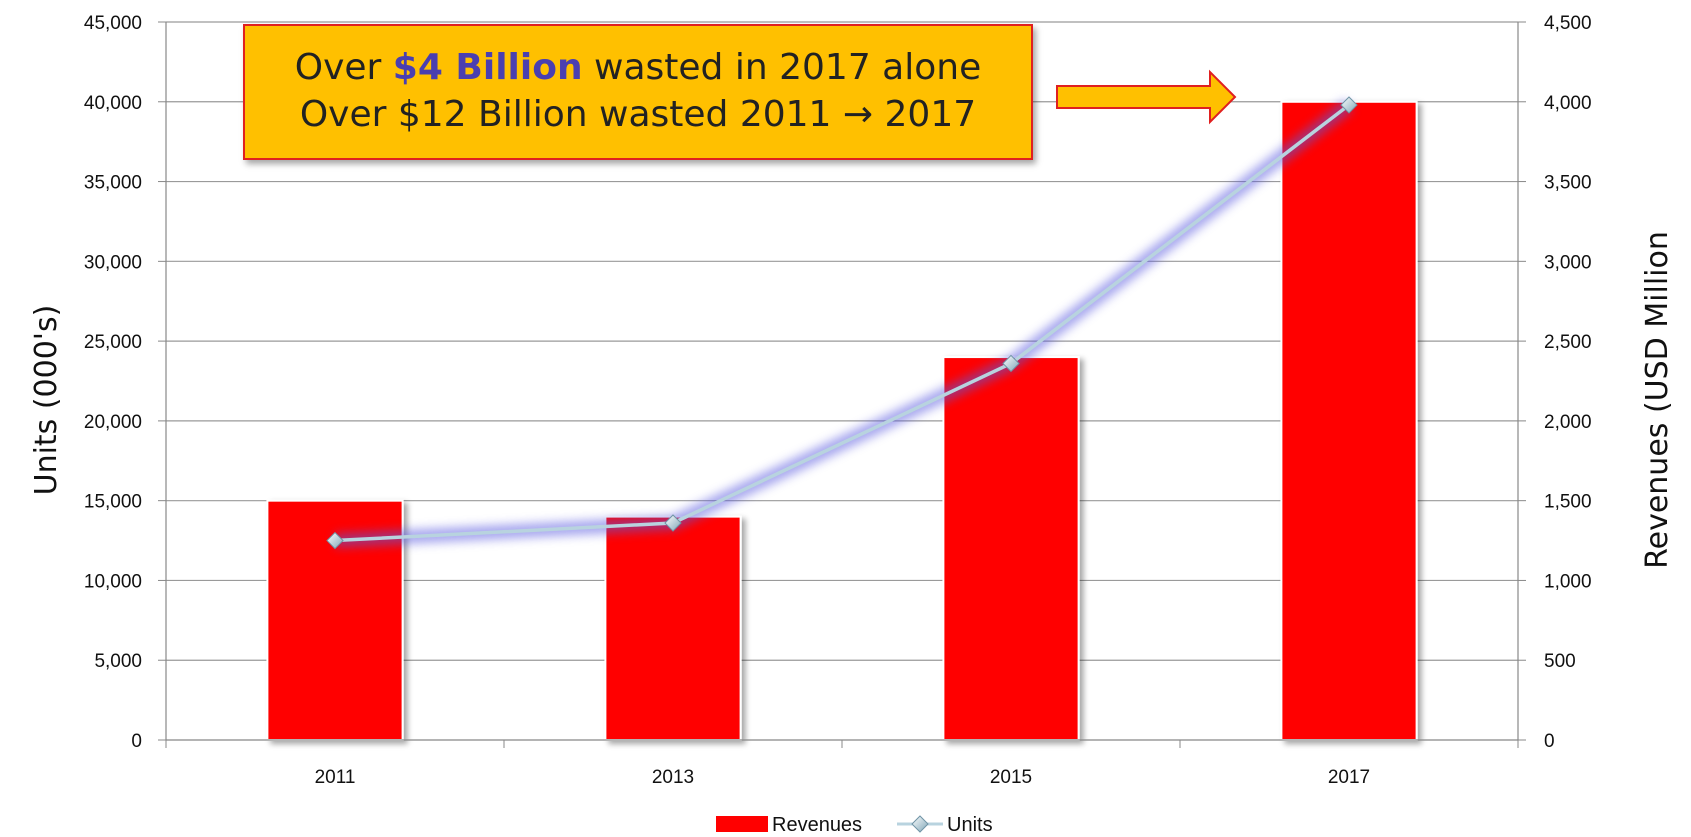  What do you see at coordinates (1560, 661) in the screenshot?
I see `y-right-tick-label: 500` at bounding box center [1560, 661].